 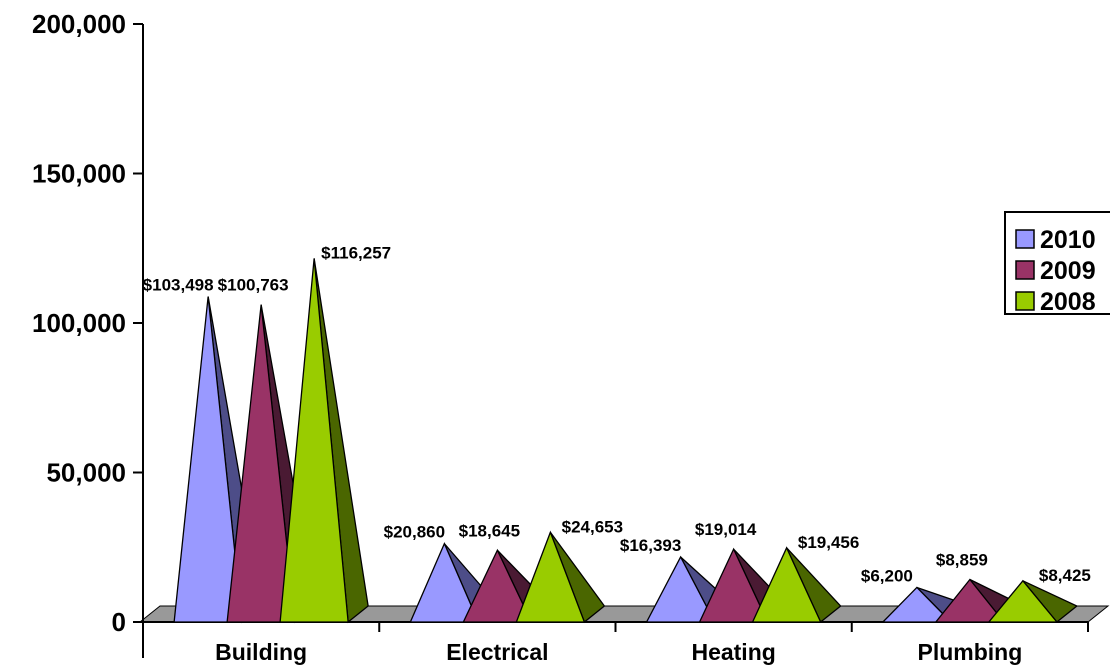 What do you see at coordinates (414, 532) in the screenshot?
I see `data-label: $20,860` at bounding box center [414, 532].